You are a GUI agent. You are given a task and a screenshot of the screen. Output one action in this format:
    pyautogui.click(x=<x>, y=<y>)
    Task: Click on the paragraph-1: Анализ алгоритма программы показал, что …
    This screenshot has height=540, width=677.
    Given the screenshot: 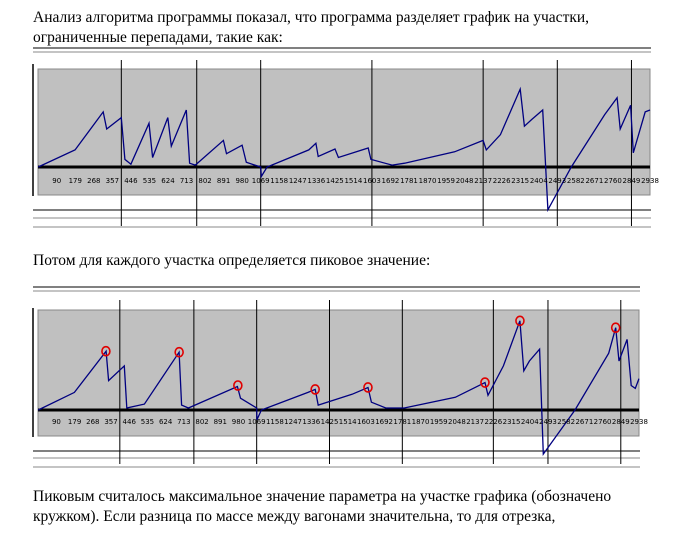 What is the action you would take?
    pyautogui.click(x=311, y=27)
    